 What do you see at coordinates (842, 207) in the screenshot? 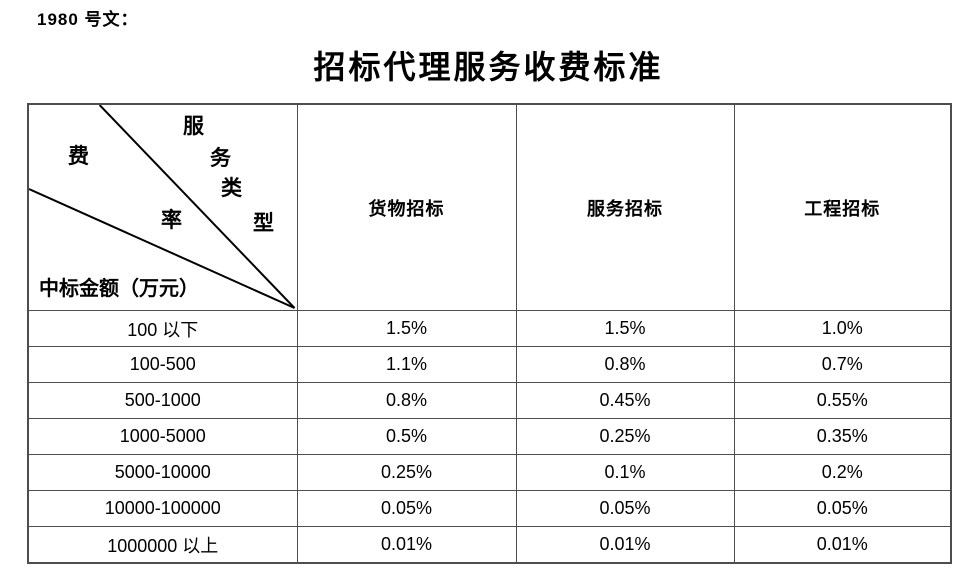
I see `column-header-engineering: 工程招标` at bounding box center [842, 207].